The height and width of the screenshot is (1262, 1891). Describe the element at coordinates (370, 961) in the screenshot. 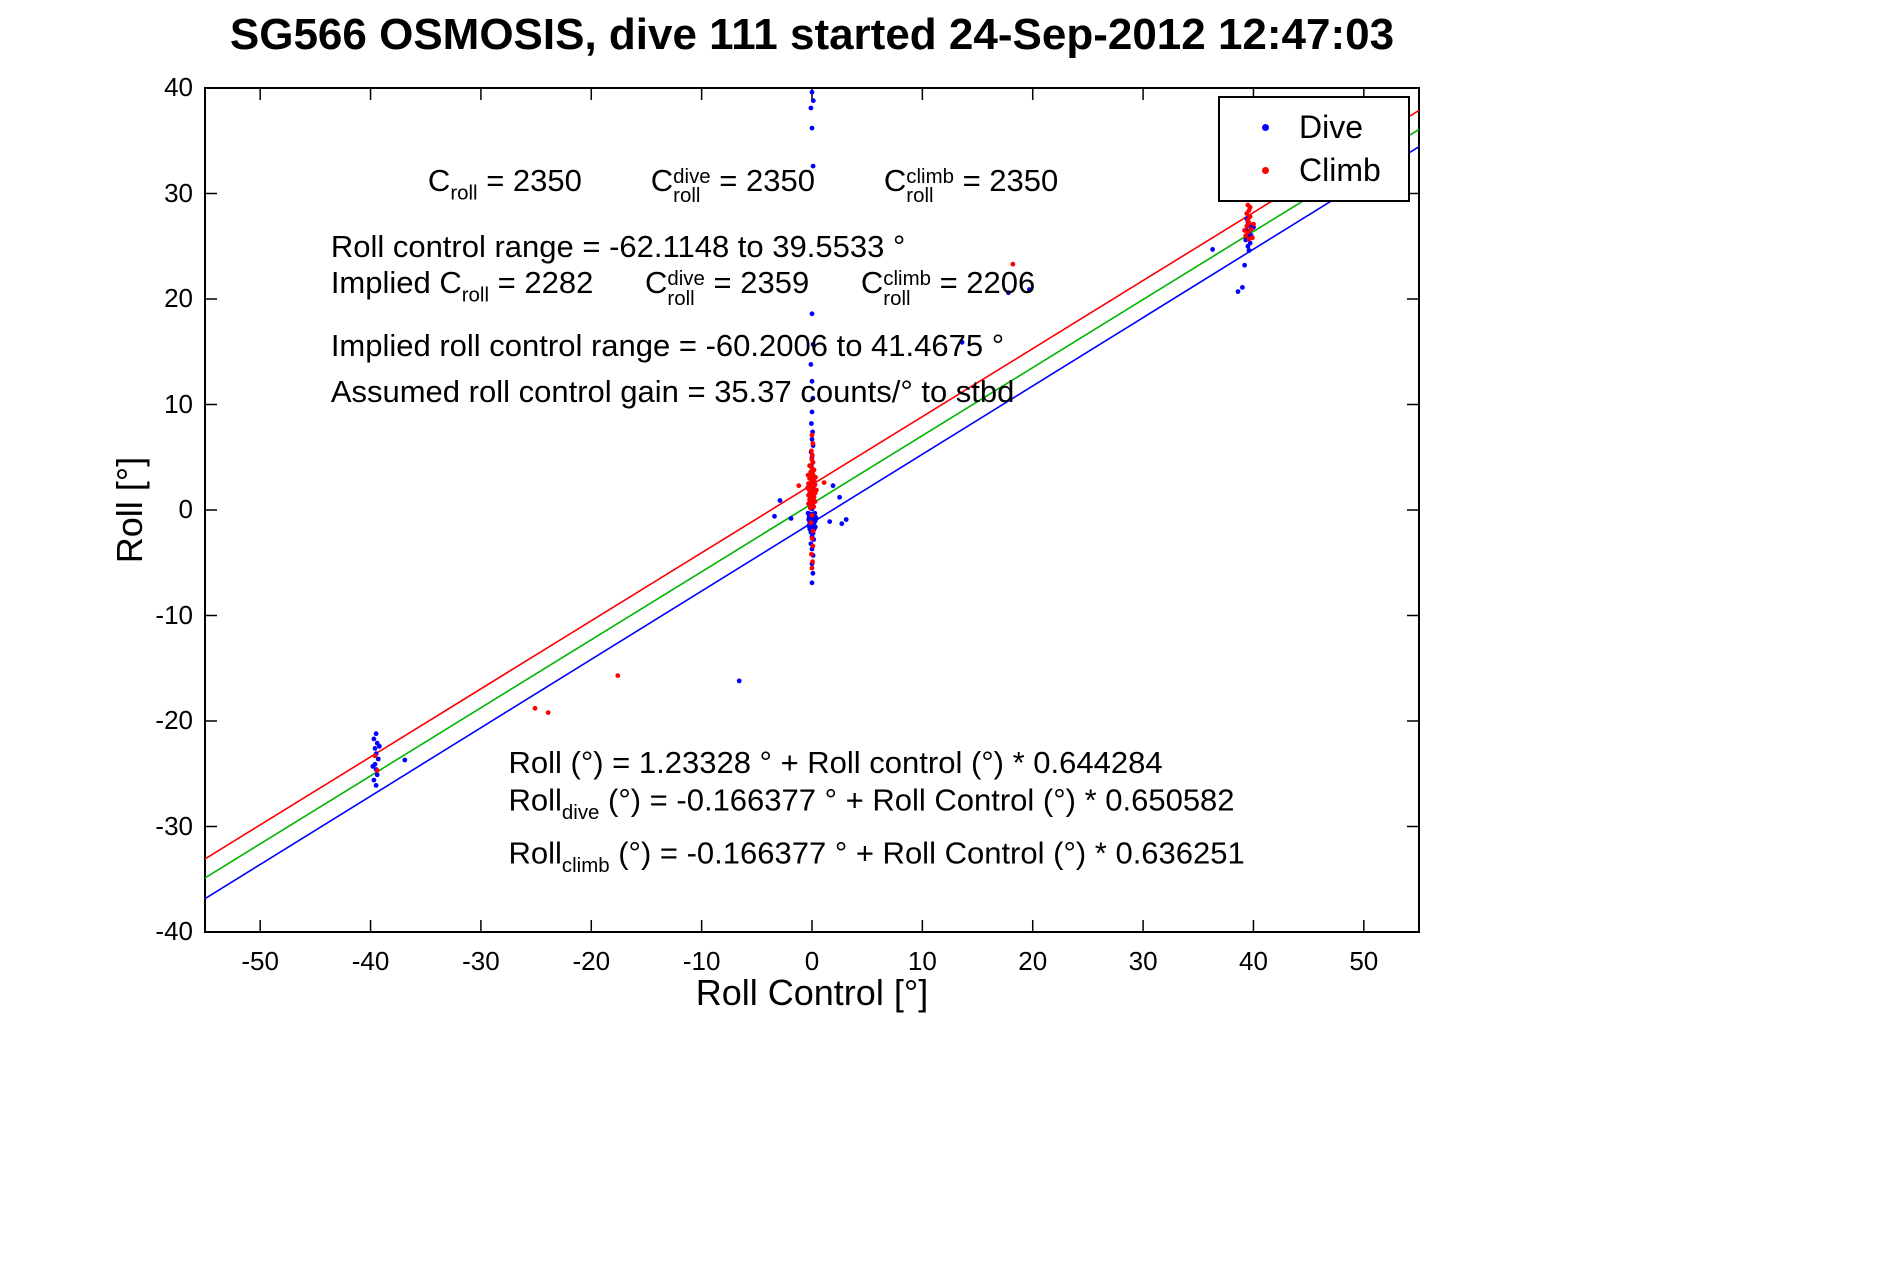

I see `x-tick-label: -40` at that location.